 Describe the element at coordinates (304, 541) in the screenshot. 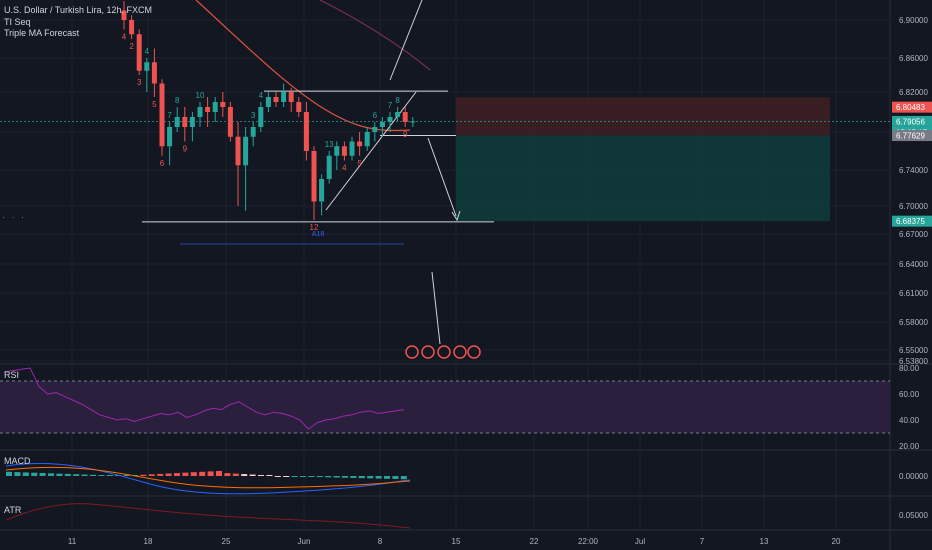

I see `time-tick-label: Jun` at that location.